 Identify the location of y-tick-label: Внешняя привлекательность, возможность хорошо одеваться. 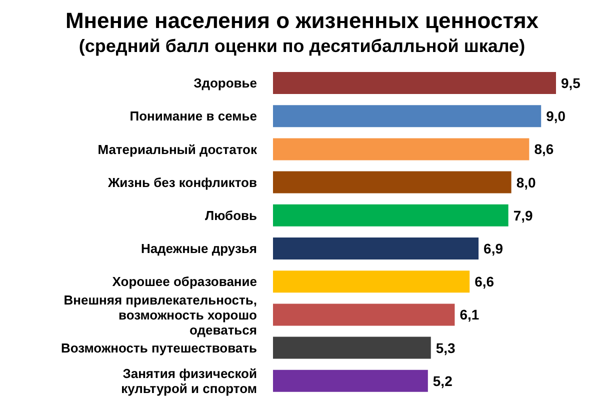
(161, 314).